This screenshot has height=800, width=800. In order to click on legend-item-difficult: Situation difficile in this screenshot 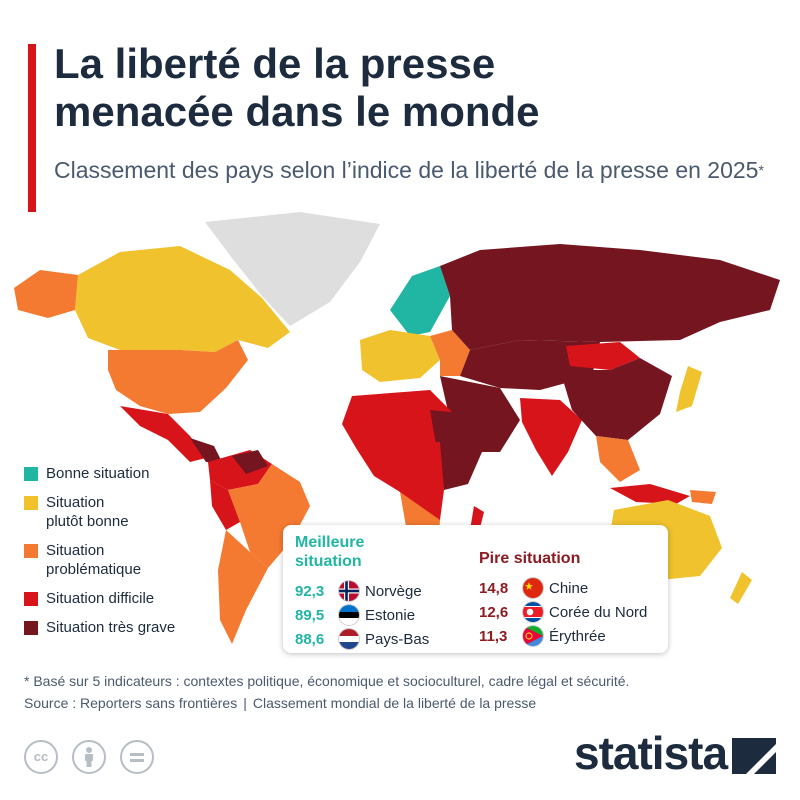, I will do `click(144, 598)`.